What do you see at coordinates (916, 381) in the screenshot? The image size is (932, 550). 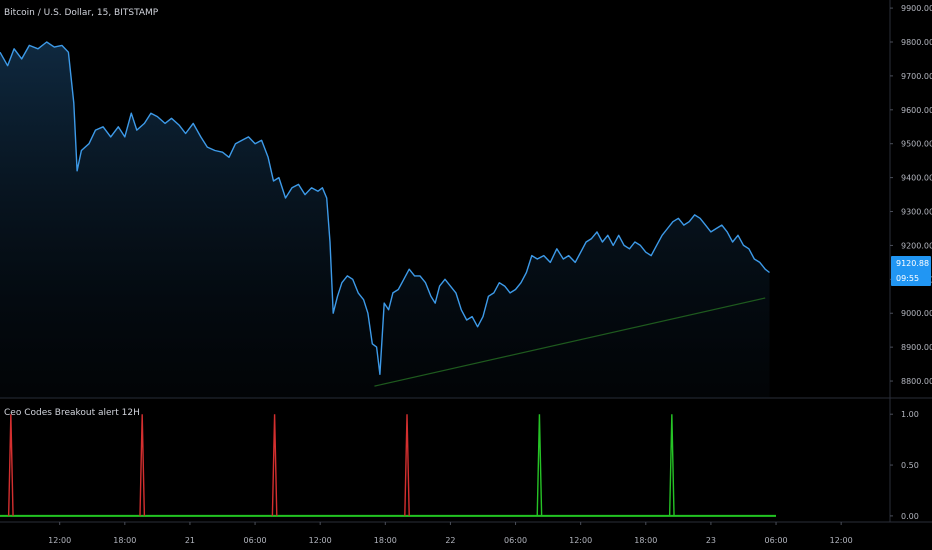 I see `price-axis-tick-label: 8800.00` at bounding box center [916, 381].